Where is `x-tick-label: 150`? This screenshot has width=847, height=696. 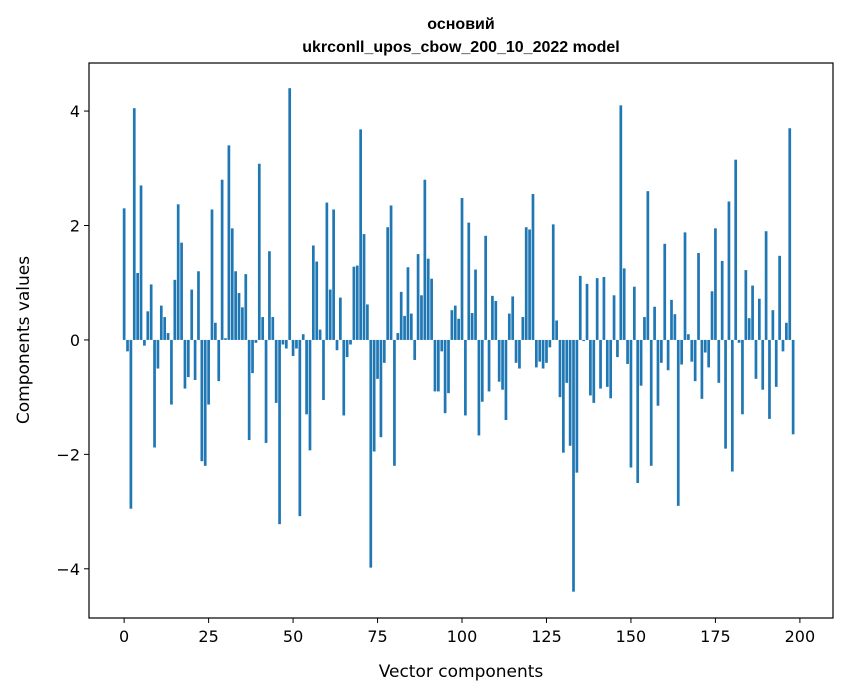 x-tick-label: 150 is located at coordinates (631, 636).